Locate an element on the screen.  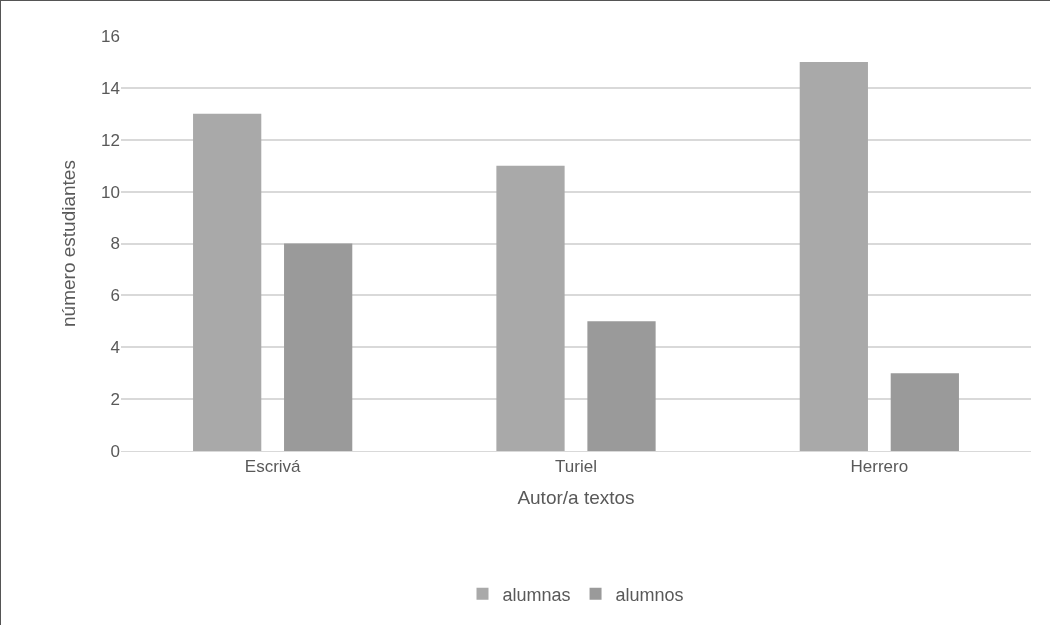
y-tick-label: 14 is located at coordinates (110, 88).